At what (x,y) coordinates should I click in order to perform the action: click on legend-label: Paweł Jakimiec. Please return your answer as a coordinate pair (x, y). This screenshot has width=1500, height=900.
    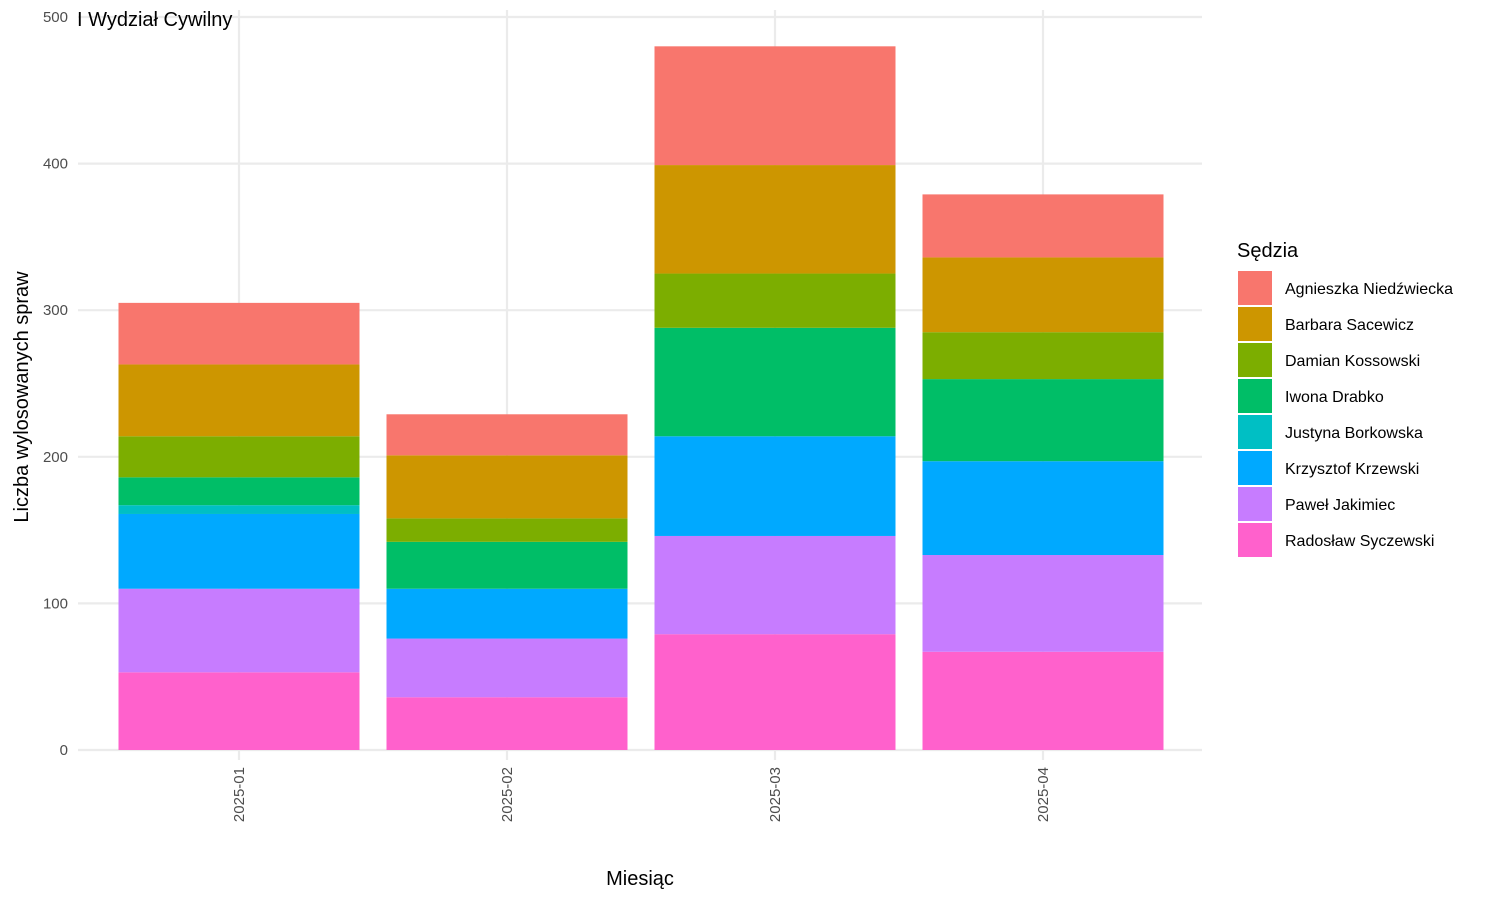
    Looking at the image, I should click on (1340, 505).